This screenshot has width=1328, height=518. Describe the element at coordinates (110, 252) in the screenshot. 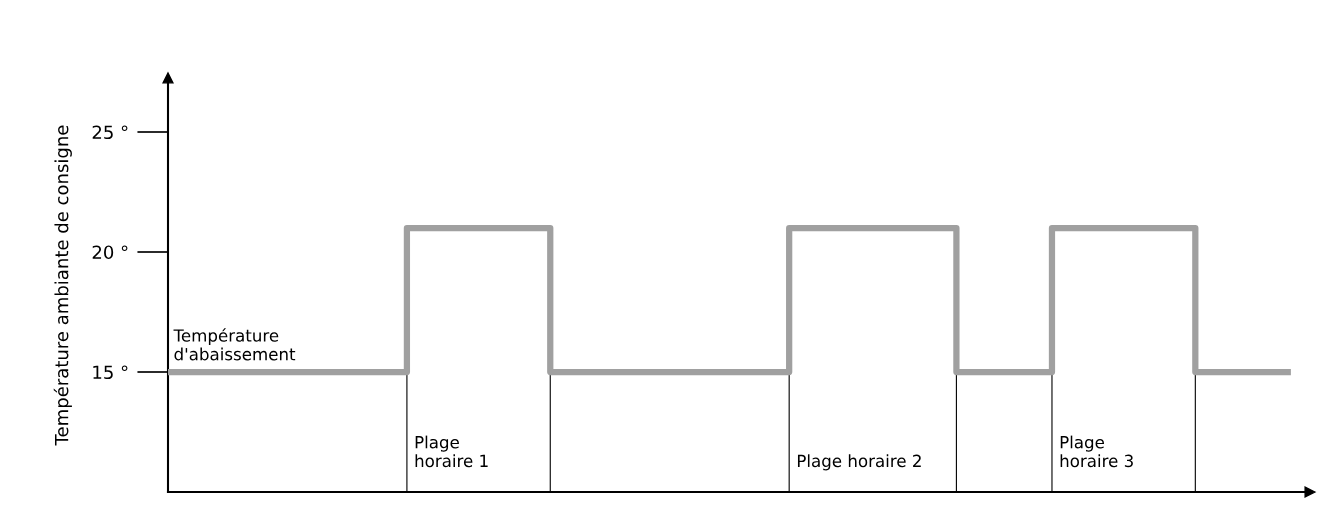

I see `y-tick-label: 20 °` at that location.